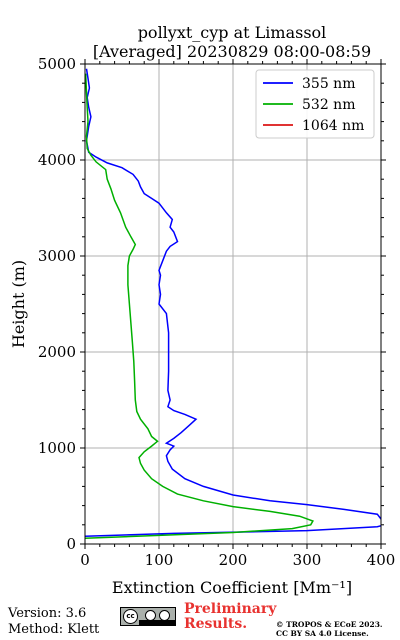 This screenshot has height=640, width=400. What do you see at coordinates (54, 629) in the screenshot?
I see `method-text: Method: Klett` at bounding box center [54, 629].